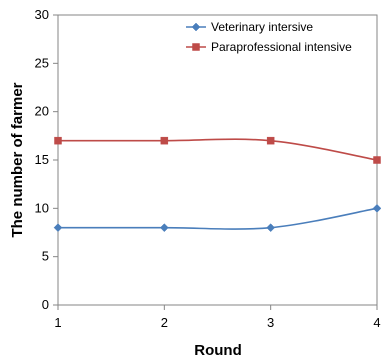 Image resolution: width=381 pixels, height=360 pixels. I want to click on x-tick-label: 2, so click(164, 322).